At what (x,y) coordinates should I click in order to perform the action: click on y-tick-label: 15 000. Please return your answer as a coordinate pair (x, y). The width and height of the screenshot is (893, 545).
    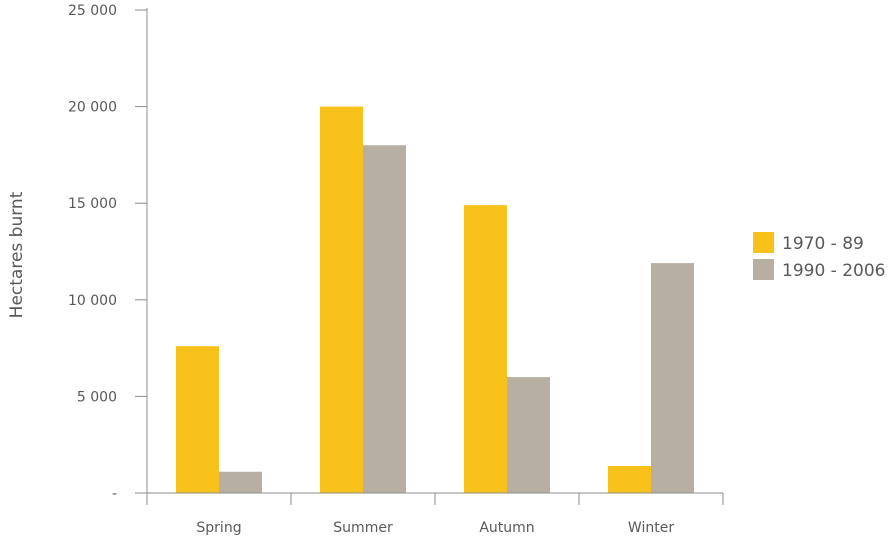
    Looking at the image, I should click on (92, 204).